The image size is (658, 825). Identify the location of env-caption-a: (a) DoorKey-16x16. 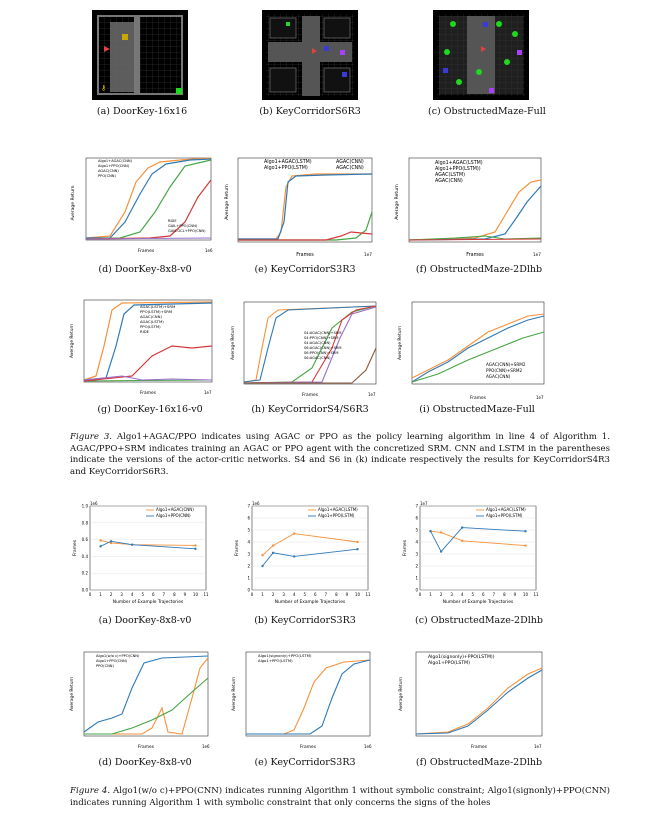
(142, 111).